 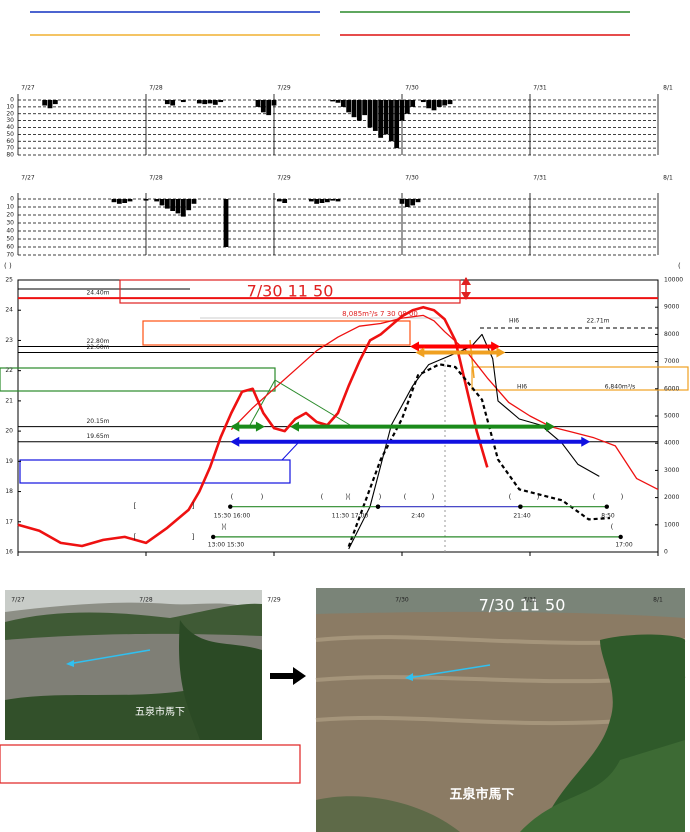 I want to click on annotation: 17:00, so click(x=623, y=545).